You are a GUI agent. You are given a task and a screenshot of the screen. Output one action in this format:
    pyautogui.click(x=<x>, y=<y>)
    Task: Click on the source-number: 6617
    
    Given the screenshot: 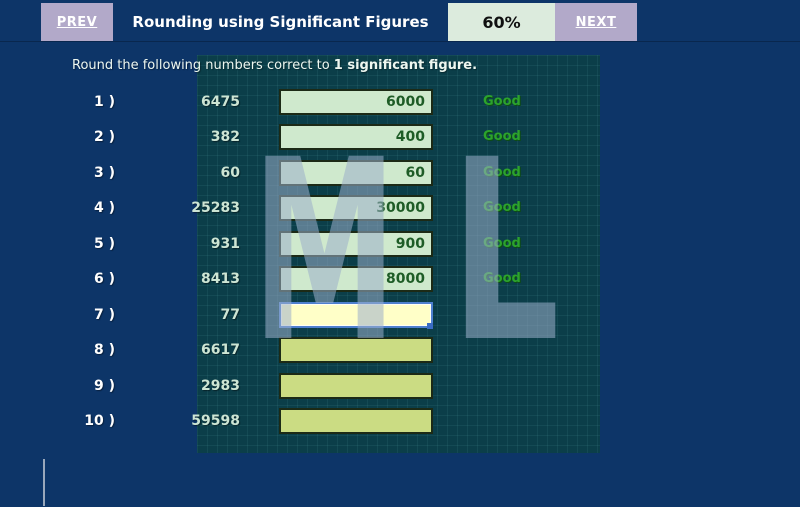 What is the action you would take?
    pyautogui.click(x=220, y=350)
    